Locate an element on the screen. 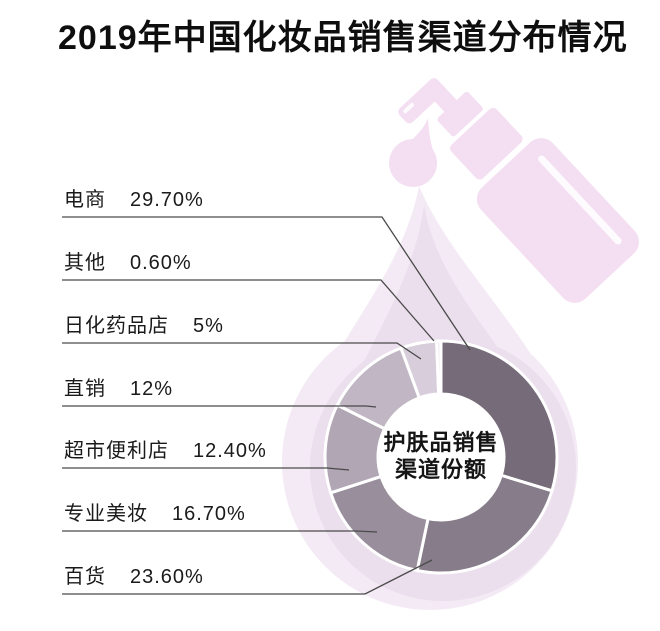 Image resolution: width=660 pixels, height=631 pixels. channel-name: 直销 is located at coordinates (85, 389).